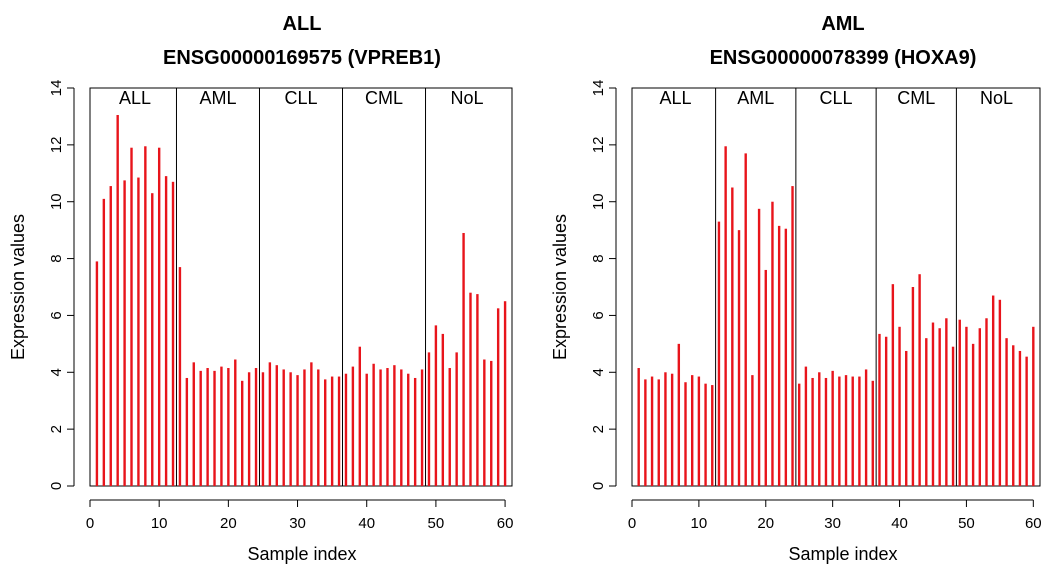  What do you see at coordinates (18, 287) in the screenshot?
I see `y-axis-title: Expression values` at bounding box center [18, 287].